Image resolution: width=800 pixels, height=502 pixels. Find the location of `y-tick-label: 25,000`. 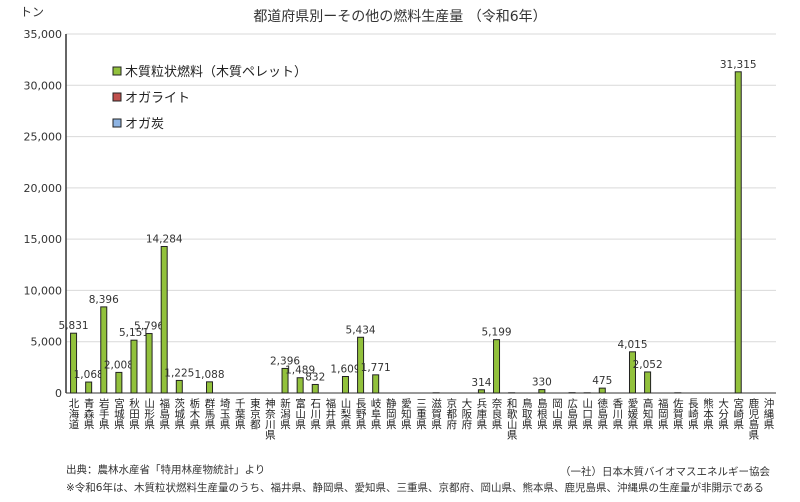

y-tick-label: 25,000 is located at coordinates (43, 137).